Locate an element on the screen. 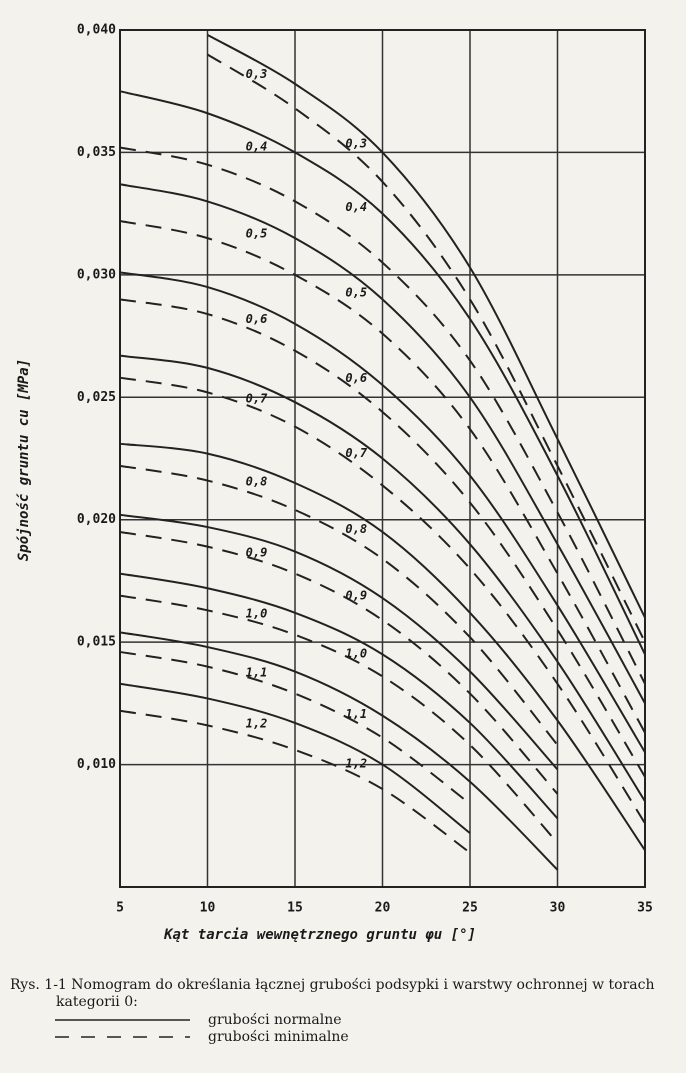 This screenshot has width=686, height=1073. y-tick-label: 0,040 is located at coordinates (96, 30).